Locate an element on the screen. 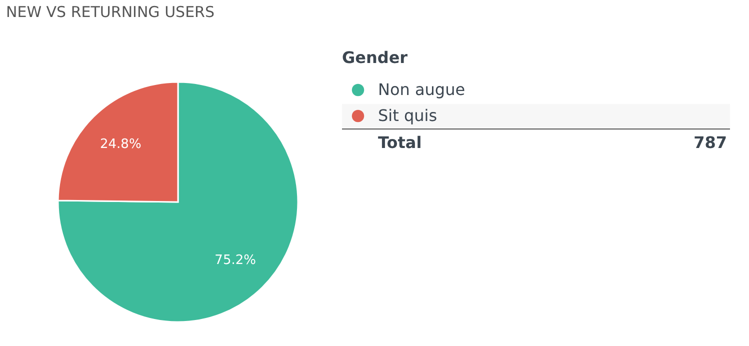 Image resolution: width=749 pixels, height=346 pixels. legend-title: Gender is located at coordinates (375, 57).